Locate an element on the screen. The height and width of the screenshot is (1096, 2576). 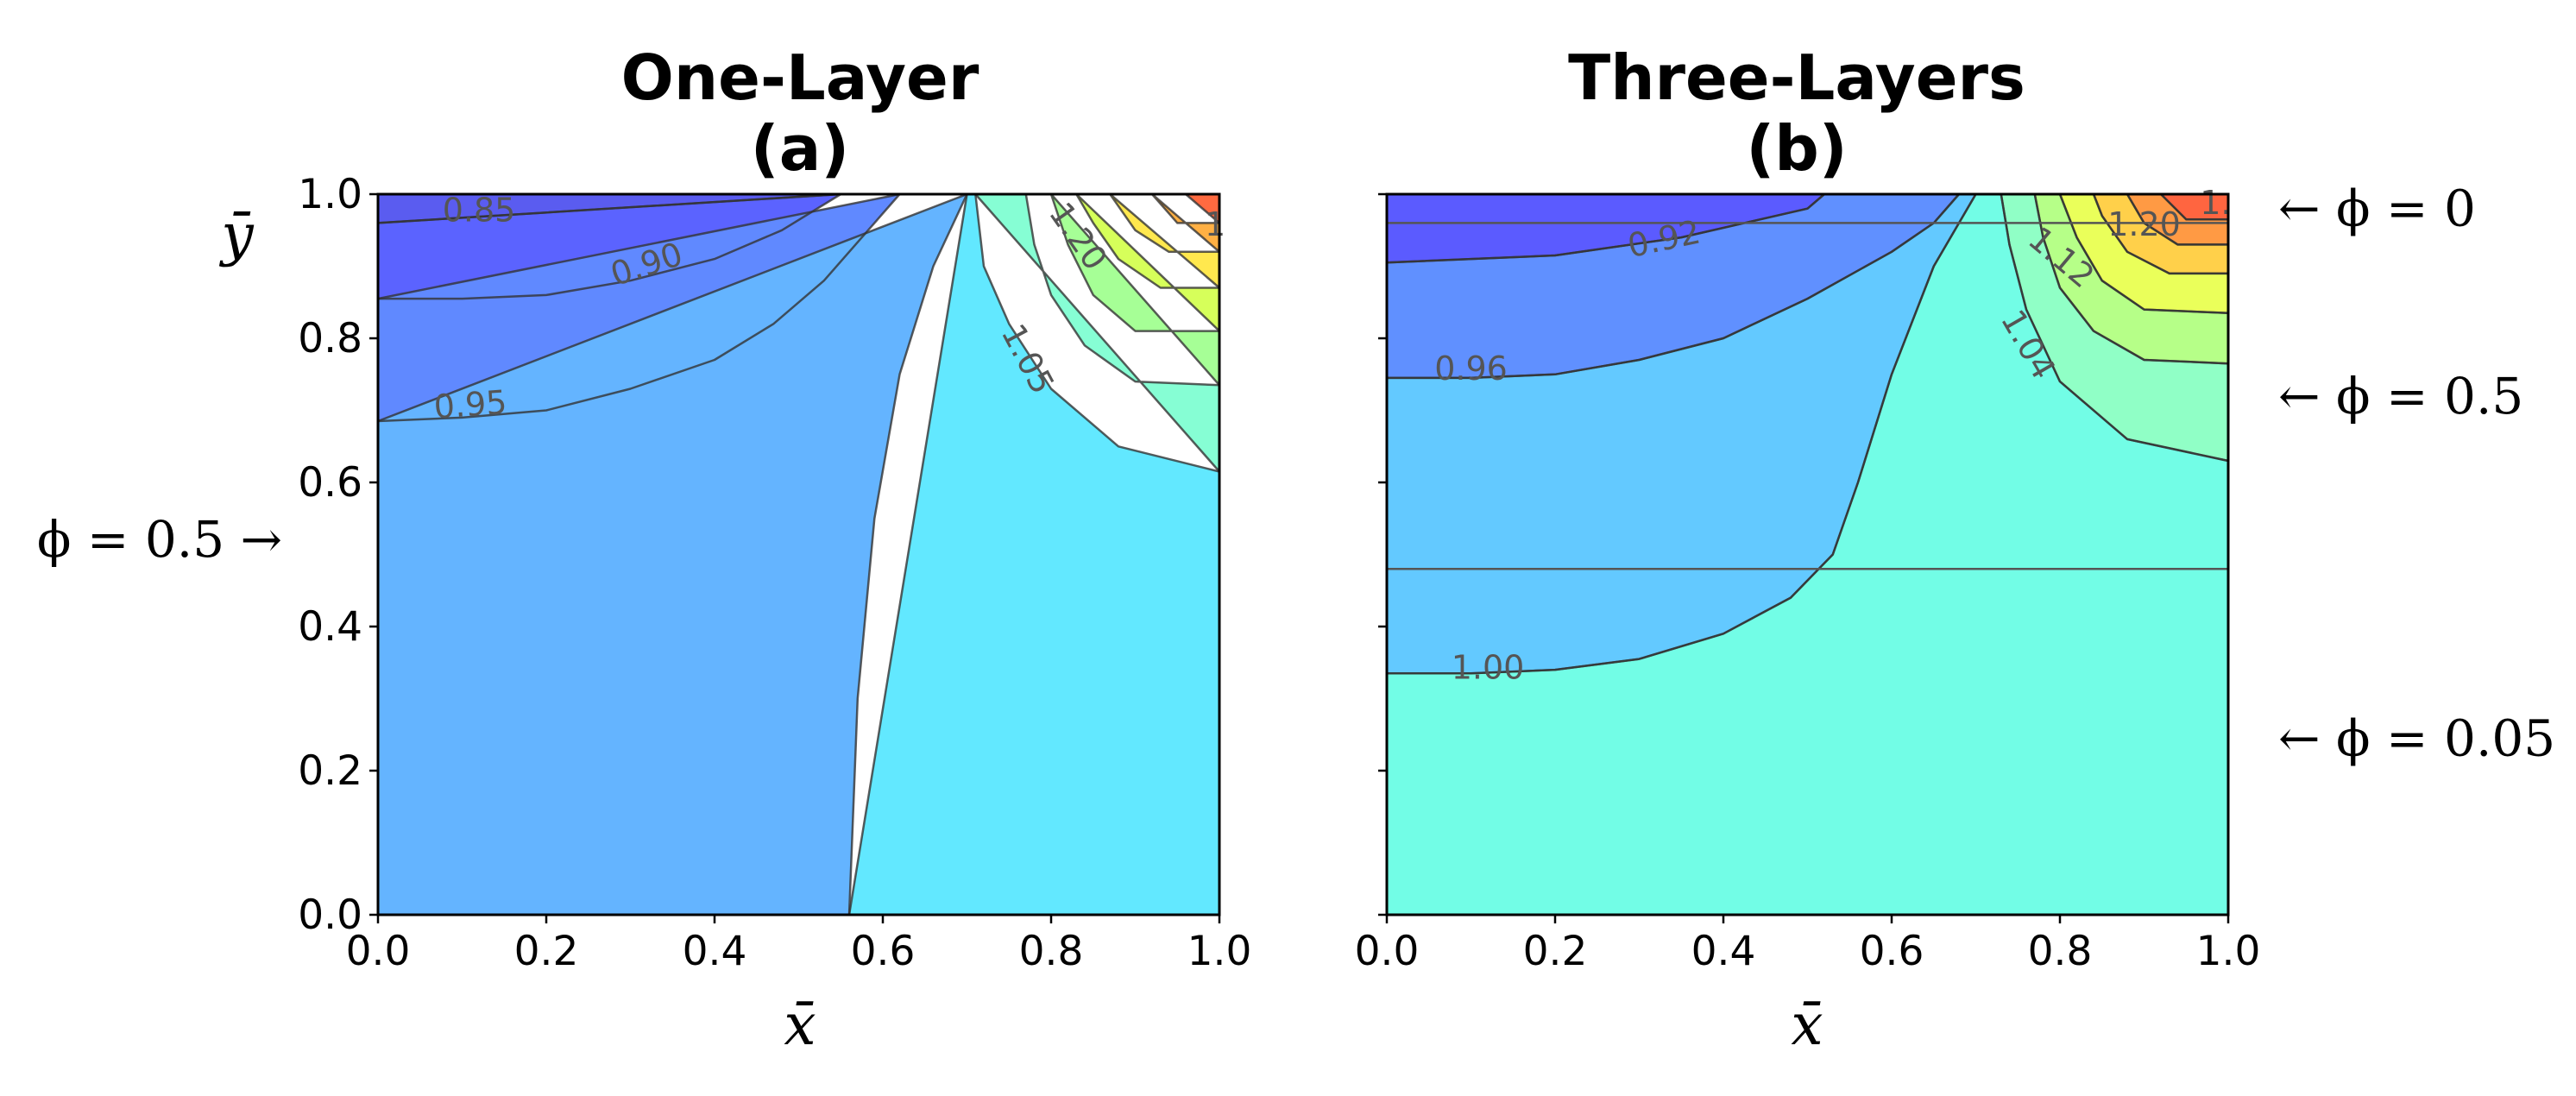
panel-a-y-label: ȳ is located at coordinates (236, 235).